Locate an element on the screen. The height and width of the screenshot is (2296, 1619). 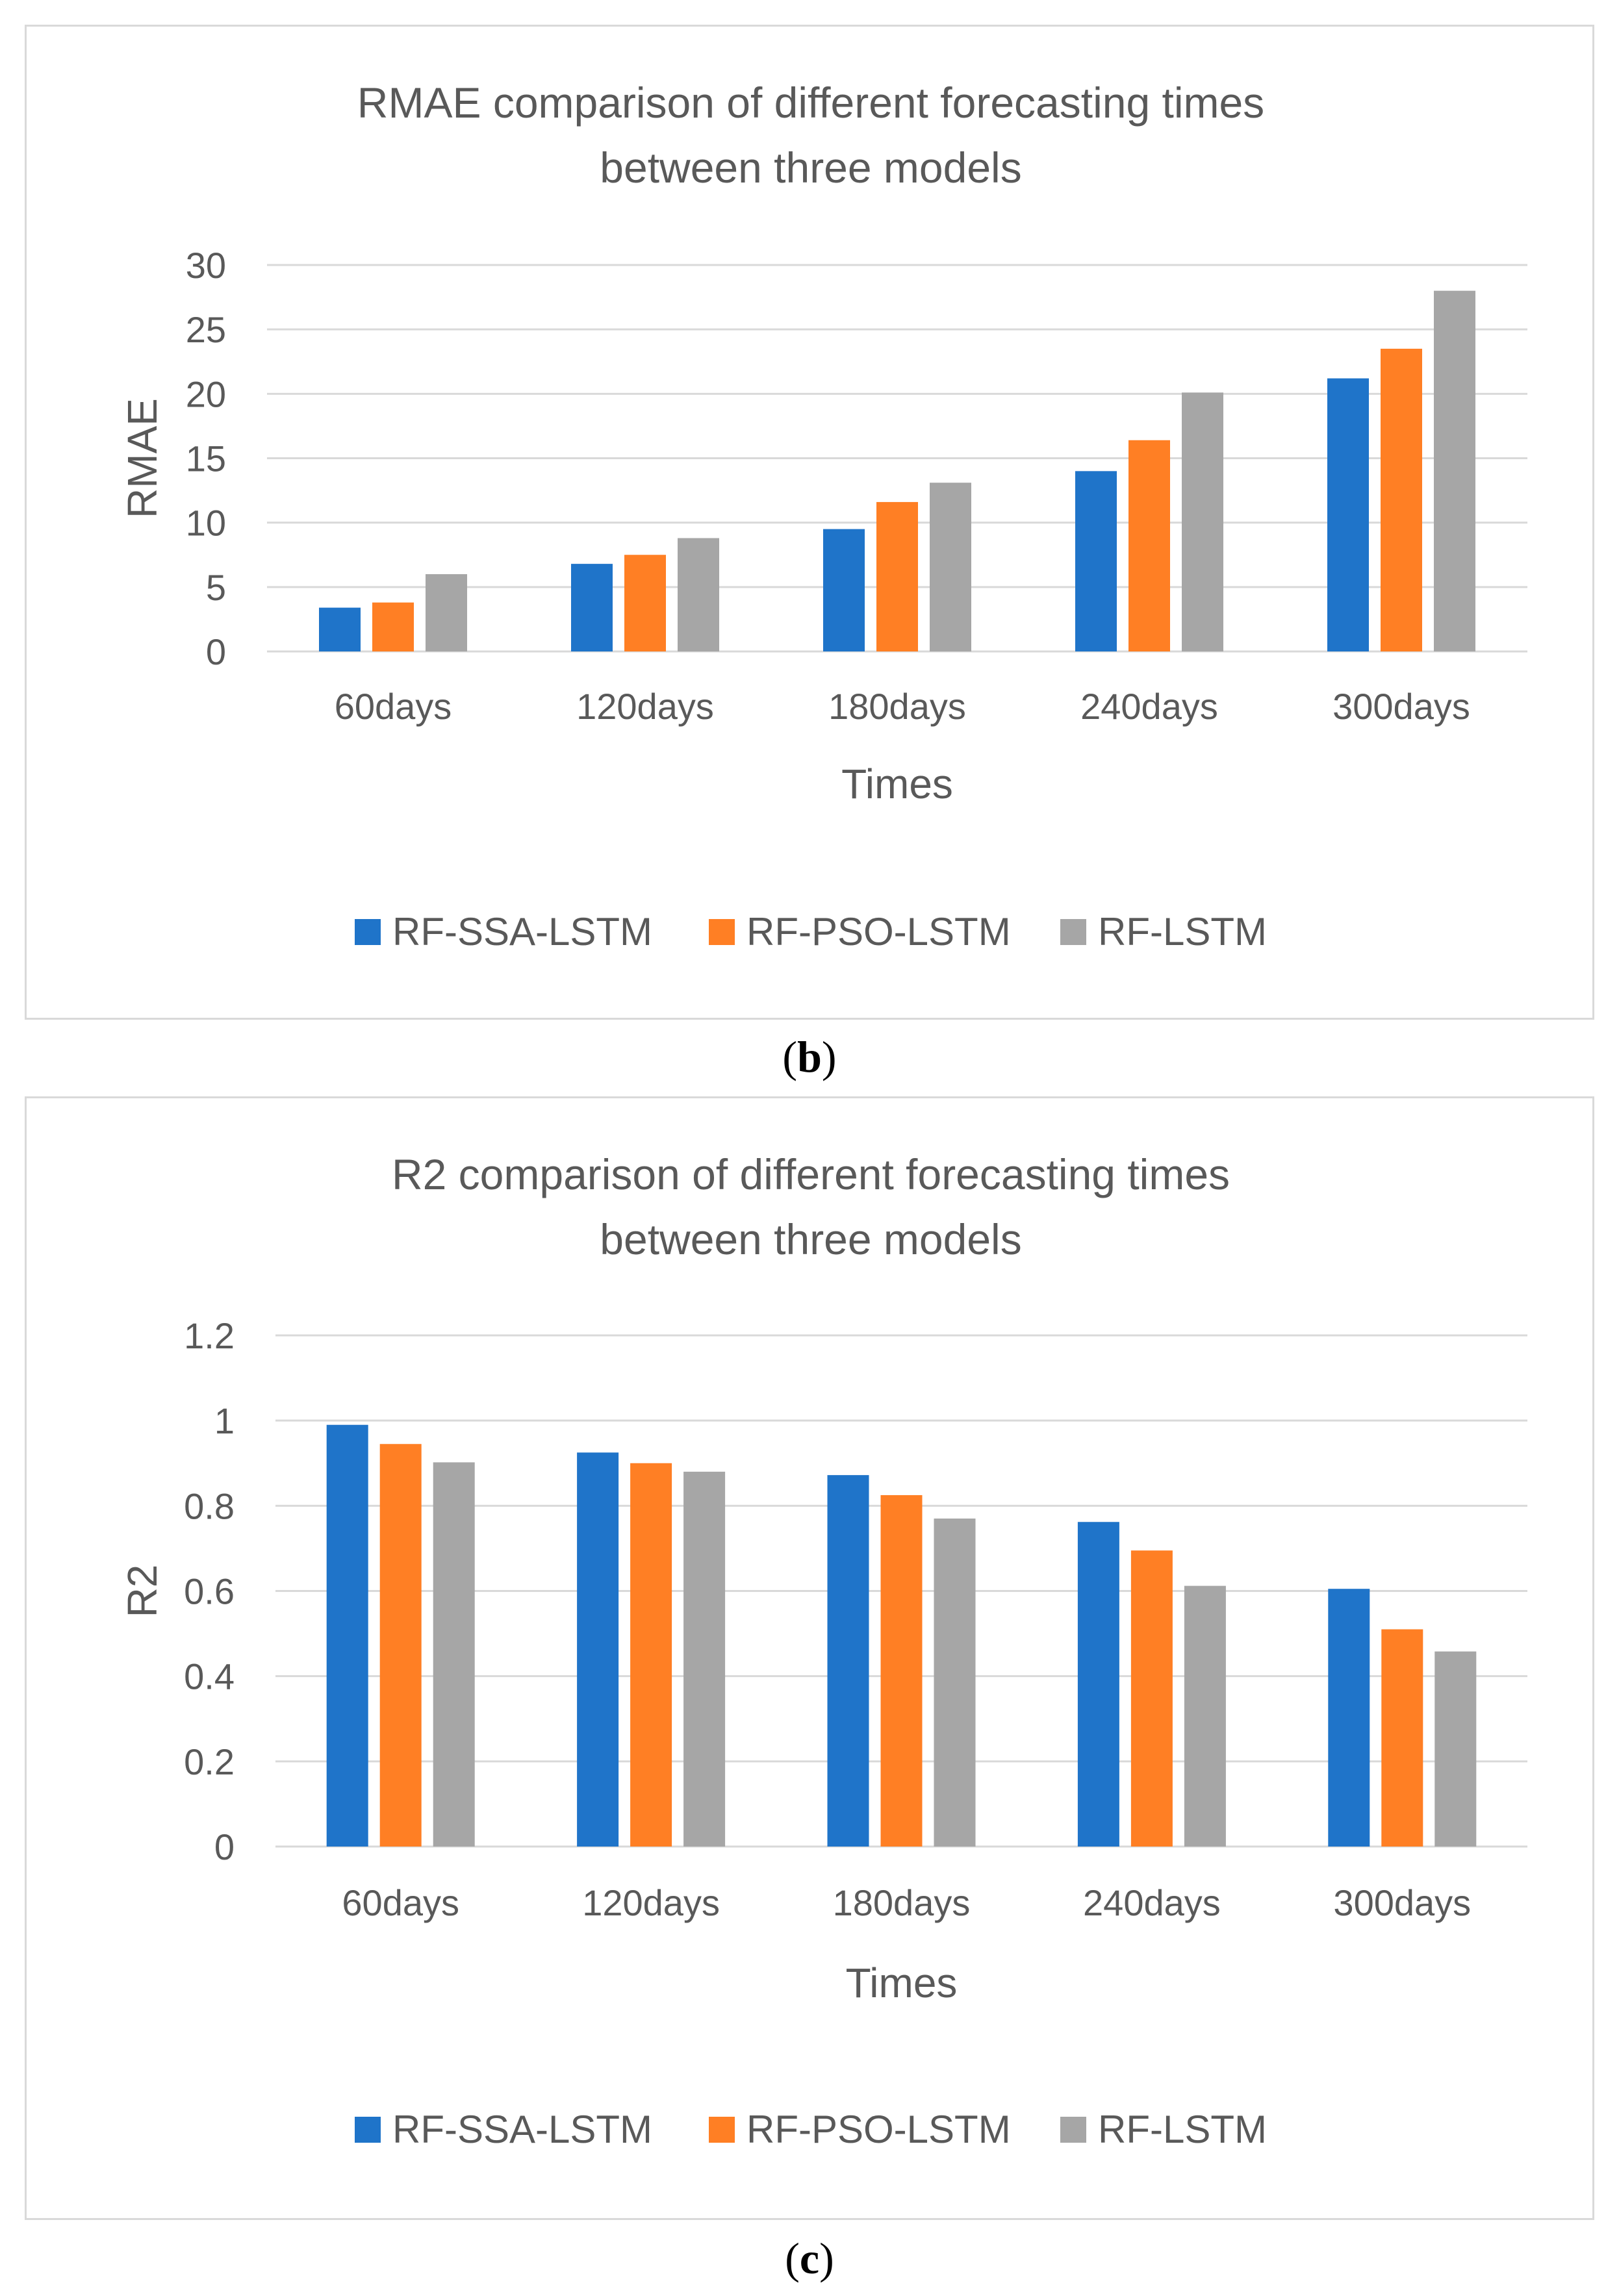
r2-legend-swatch-rf-ssa-lstm is located at coordinates (368, 2130).